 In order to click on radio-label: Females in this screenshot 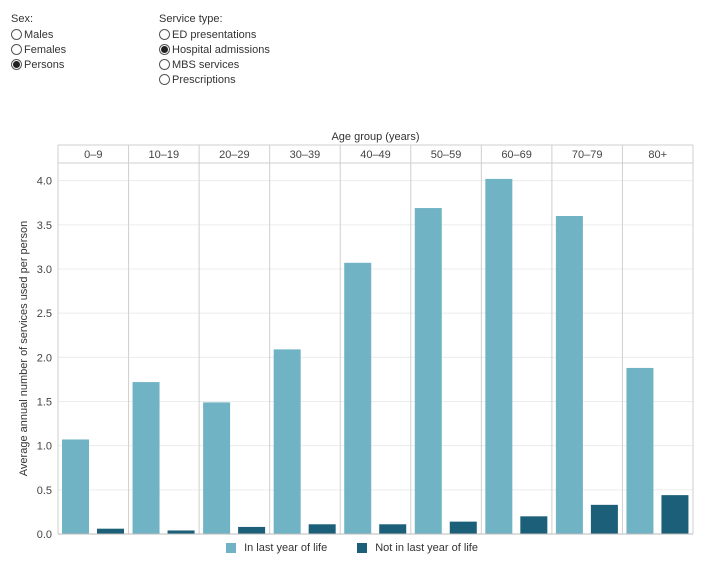, I will do `click(45, 49)`.